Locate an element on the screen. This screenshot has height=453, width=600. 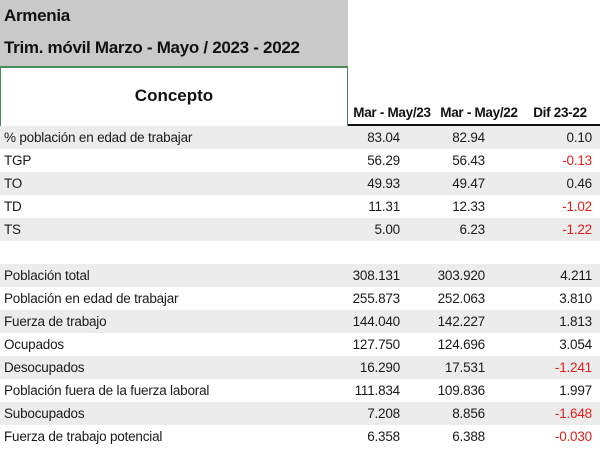
value-2022: 8.856 is located at coordinates (468, 413).